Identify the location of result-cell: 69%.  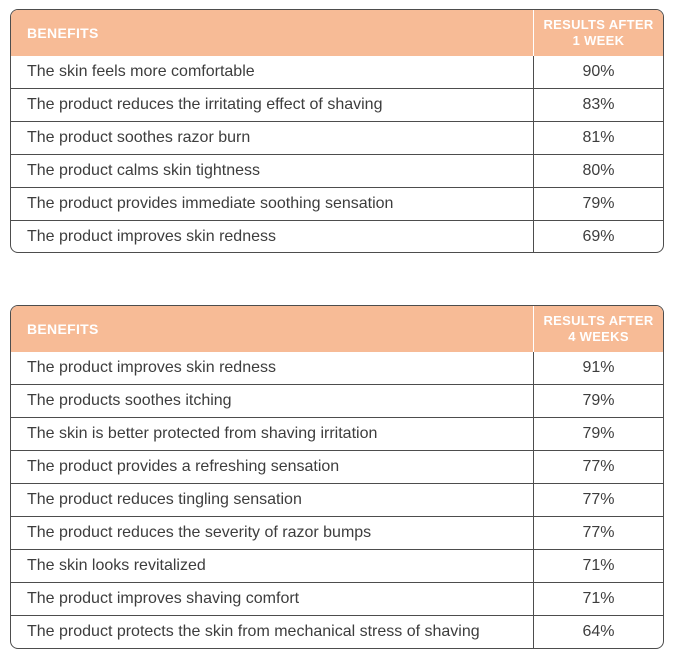
(598, 236).